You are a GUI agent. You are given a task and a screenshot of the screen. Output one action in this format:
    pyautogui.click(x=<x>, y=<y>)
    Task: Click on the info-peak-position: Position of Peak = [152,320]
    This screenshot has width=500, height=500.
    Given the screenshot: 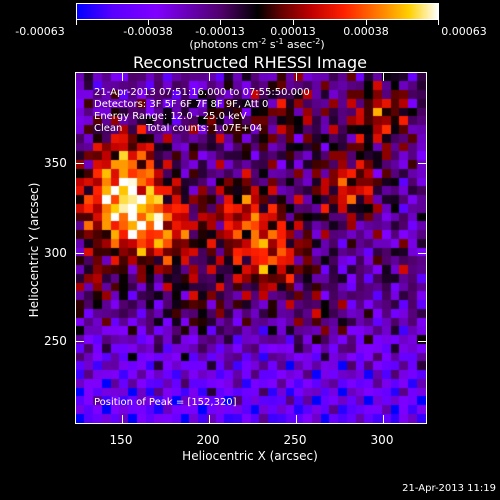 What is the action you would take?
    pyautogui.click(x=165, y=402)
    